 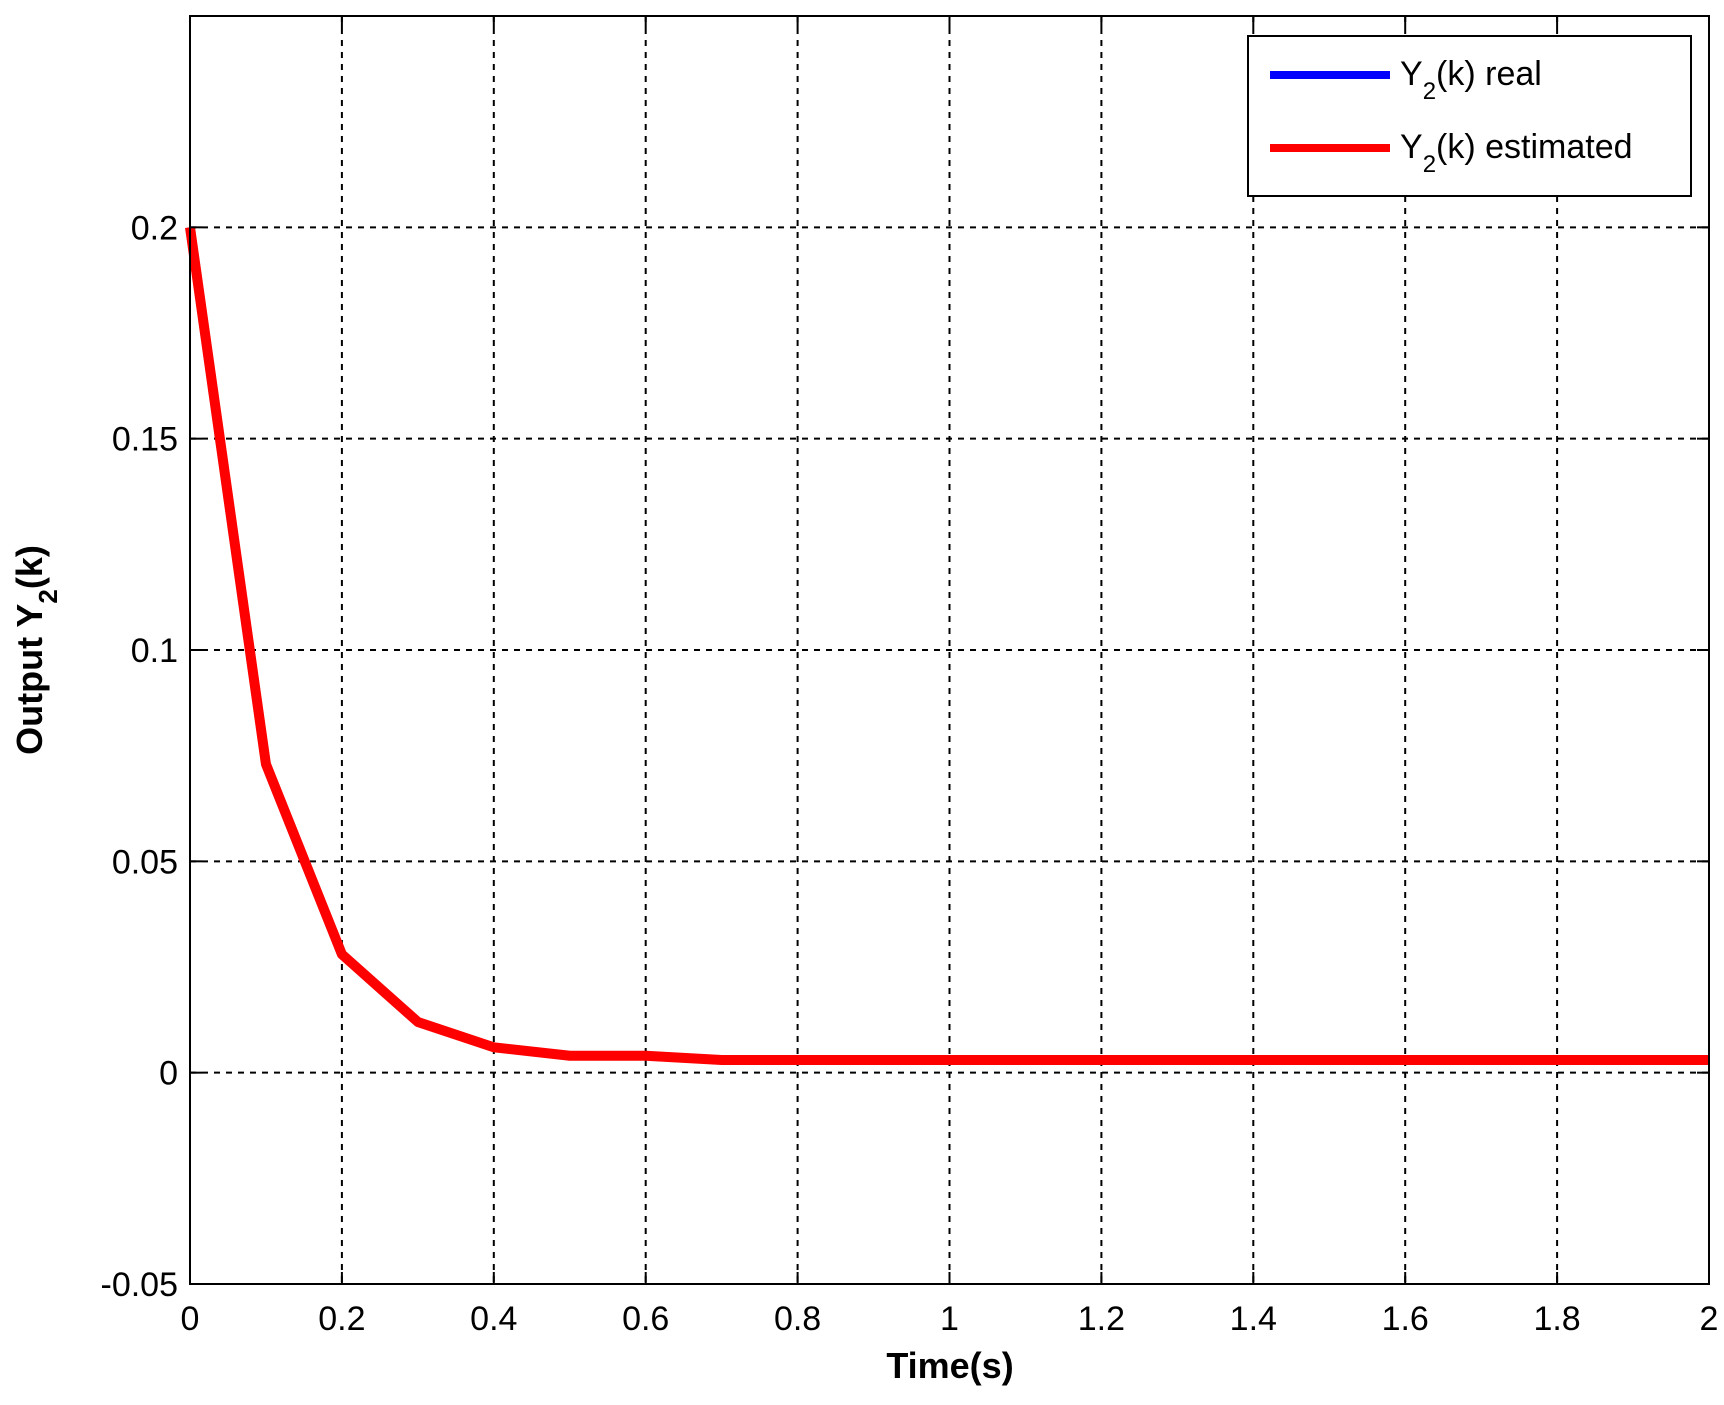 What do you see at coordinates (168, 1074) in the screenshot?
I see `y-tick-label: 0` at bounding box center [168, 1074].